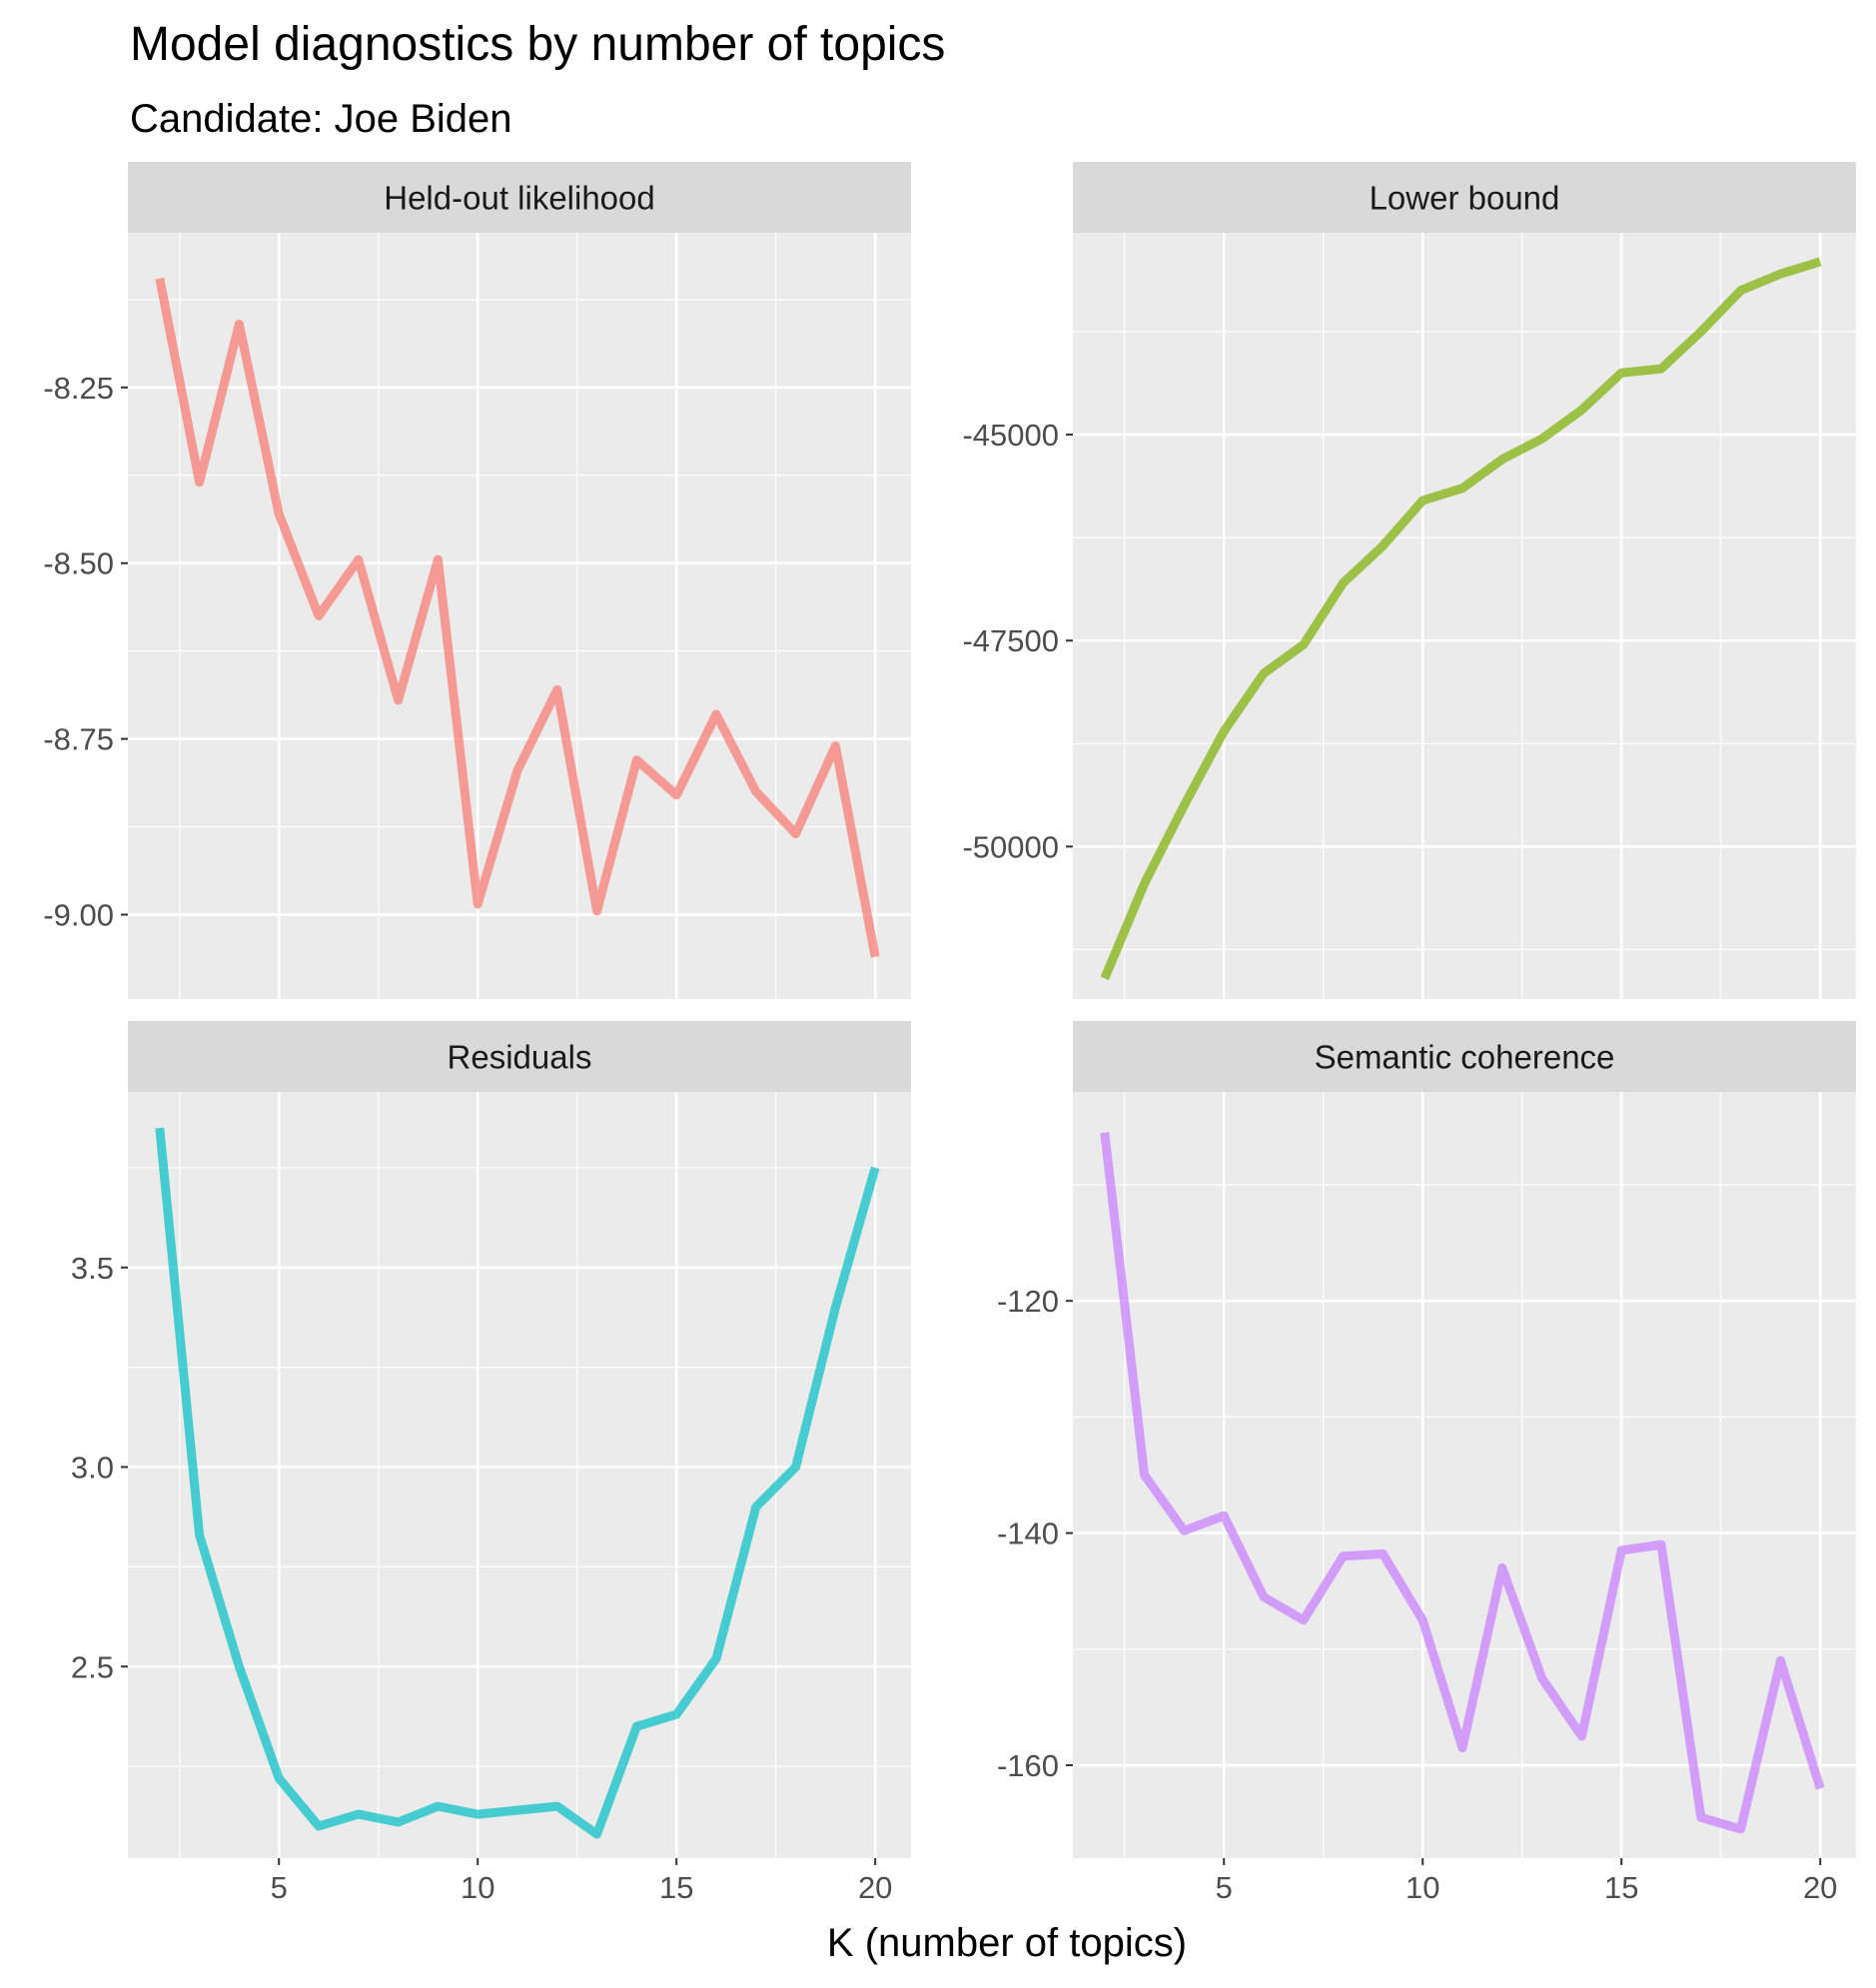 This screenshot has height=1988, width=1876. What do you see at coordinates (78, 389) in the screenshot?
I see `y-tick-label: -8.25` at bounding box center [78, 389].